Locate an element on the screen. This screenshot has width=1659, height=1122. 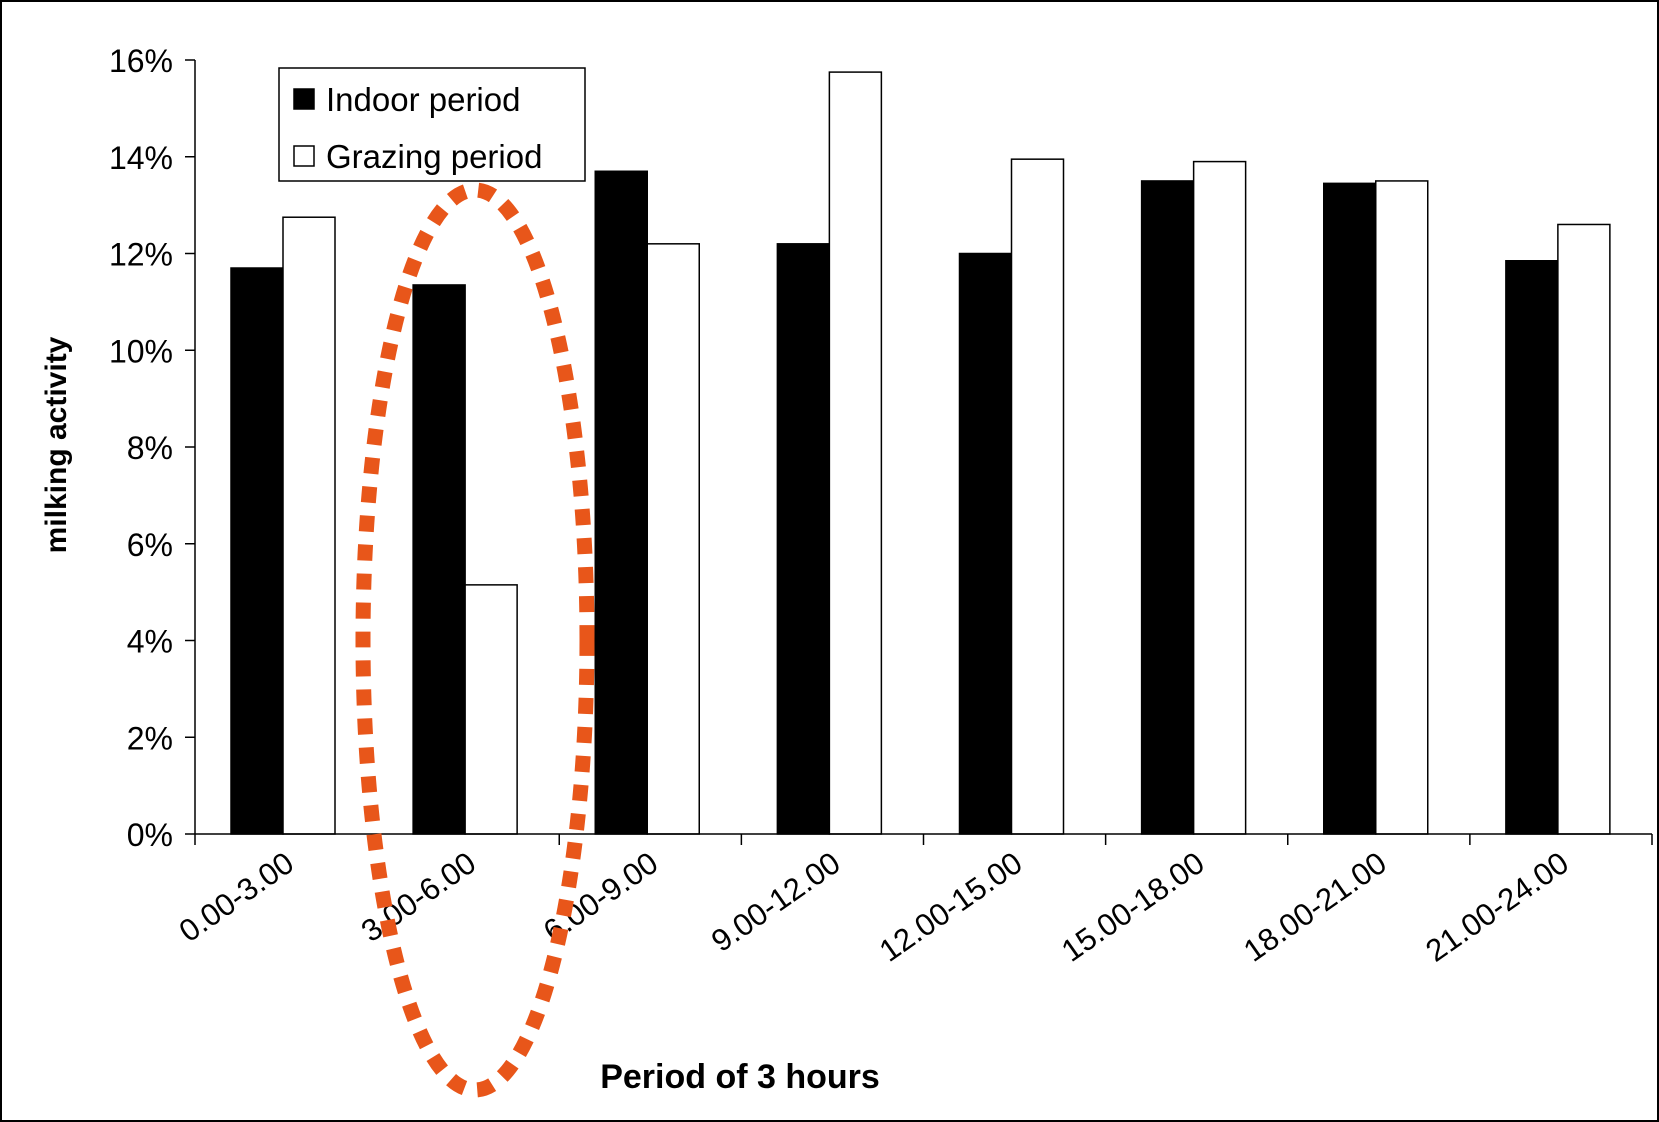
legend-swatch-indoor is located at coordinates (304, 99).